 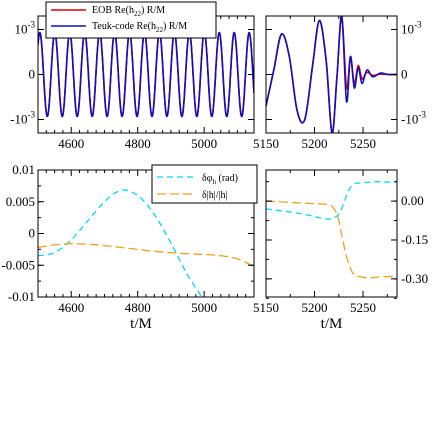 I want to click on y-tick-label: -0.01, so click(x=21, y=296).